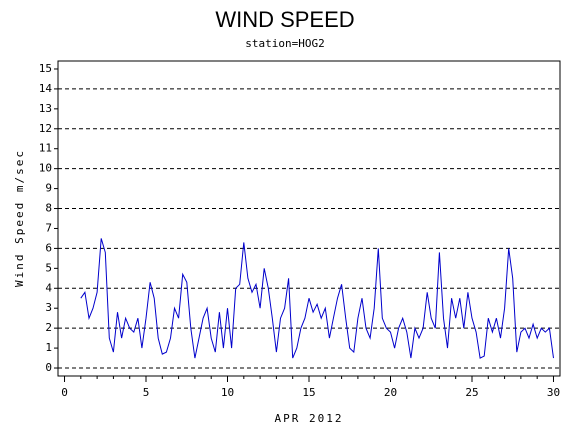 The width and height of the screenshot is (570, 430). I want to click on y-tick-label: 13, so click(45, 108).